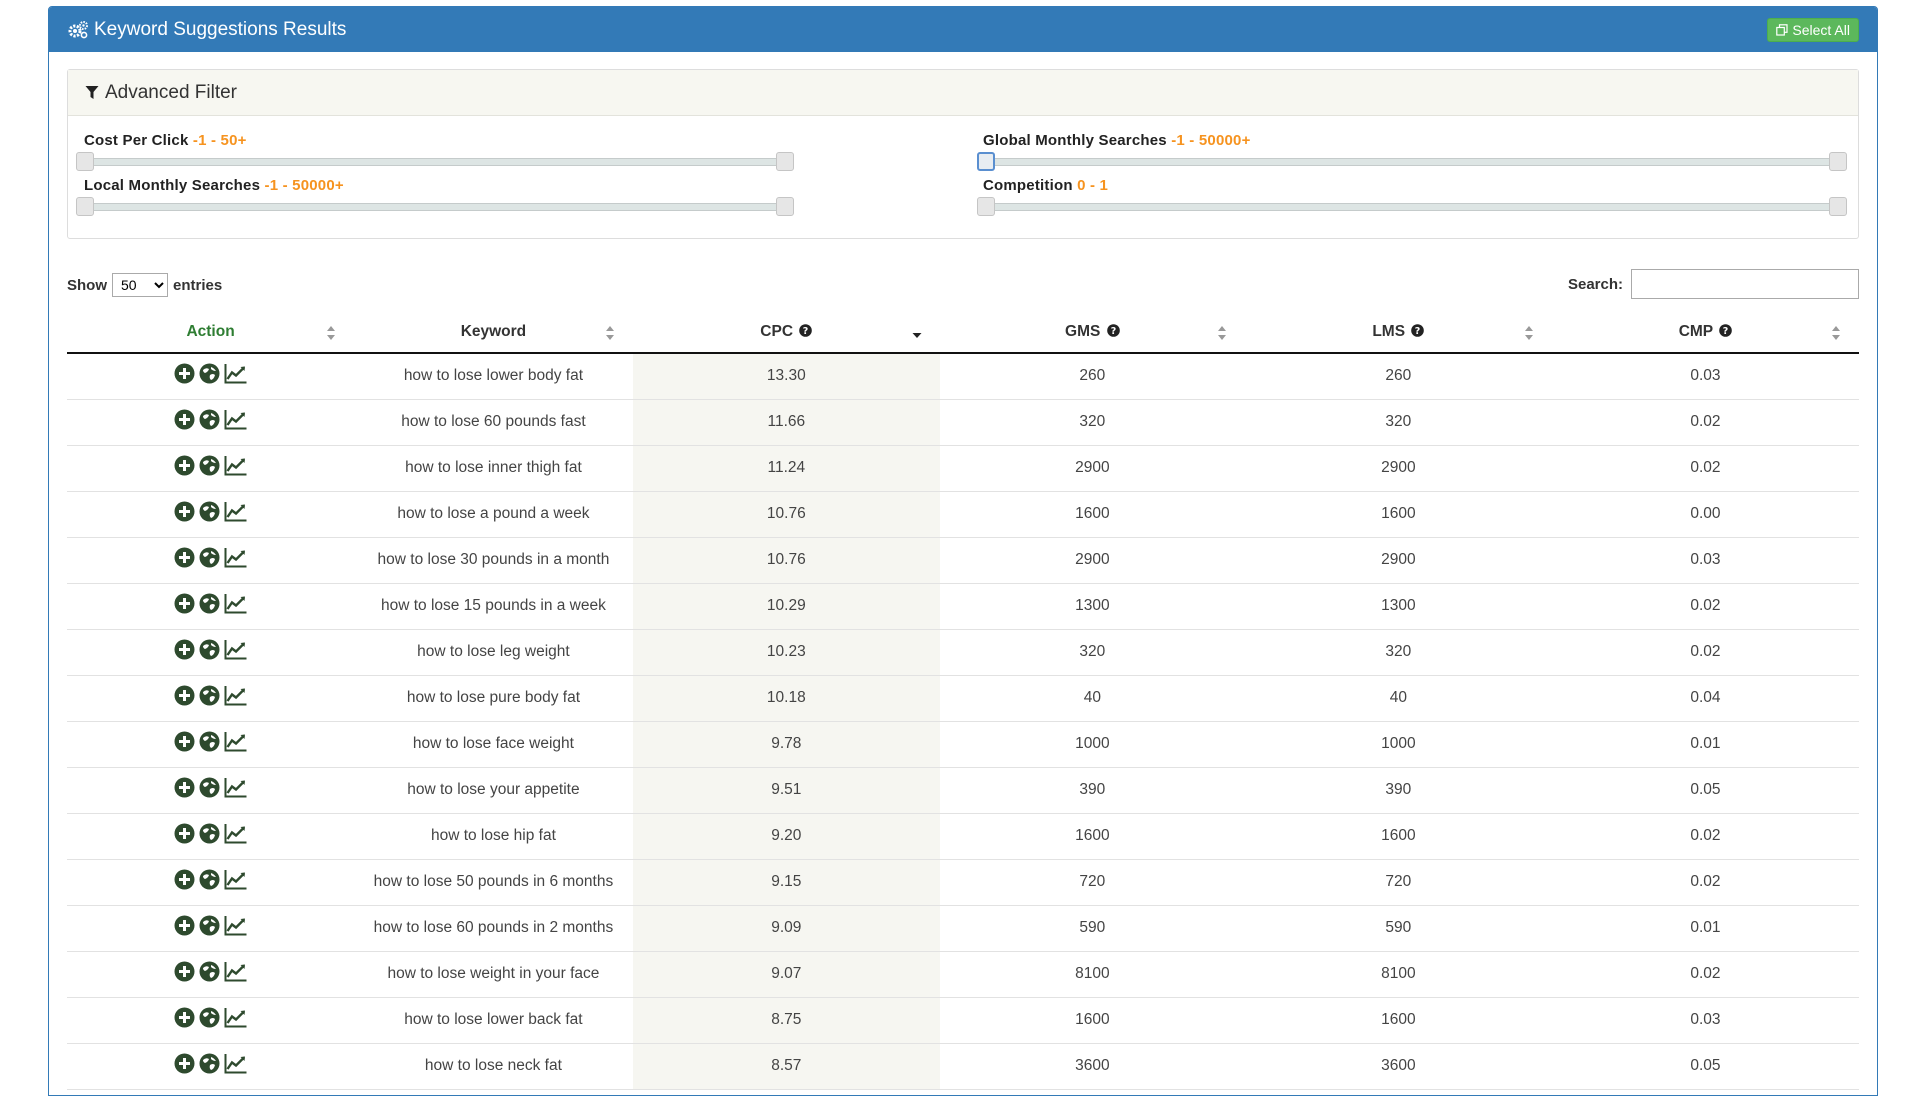 This screenshot has width=1920, height=1096. What do you see at coordinates (1412, 161) in the screenshot?
I see `gms-slider` at bounding box center [1412, 161].